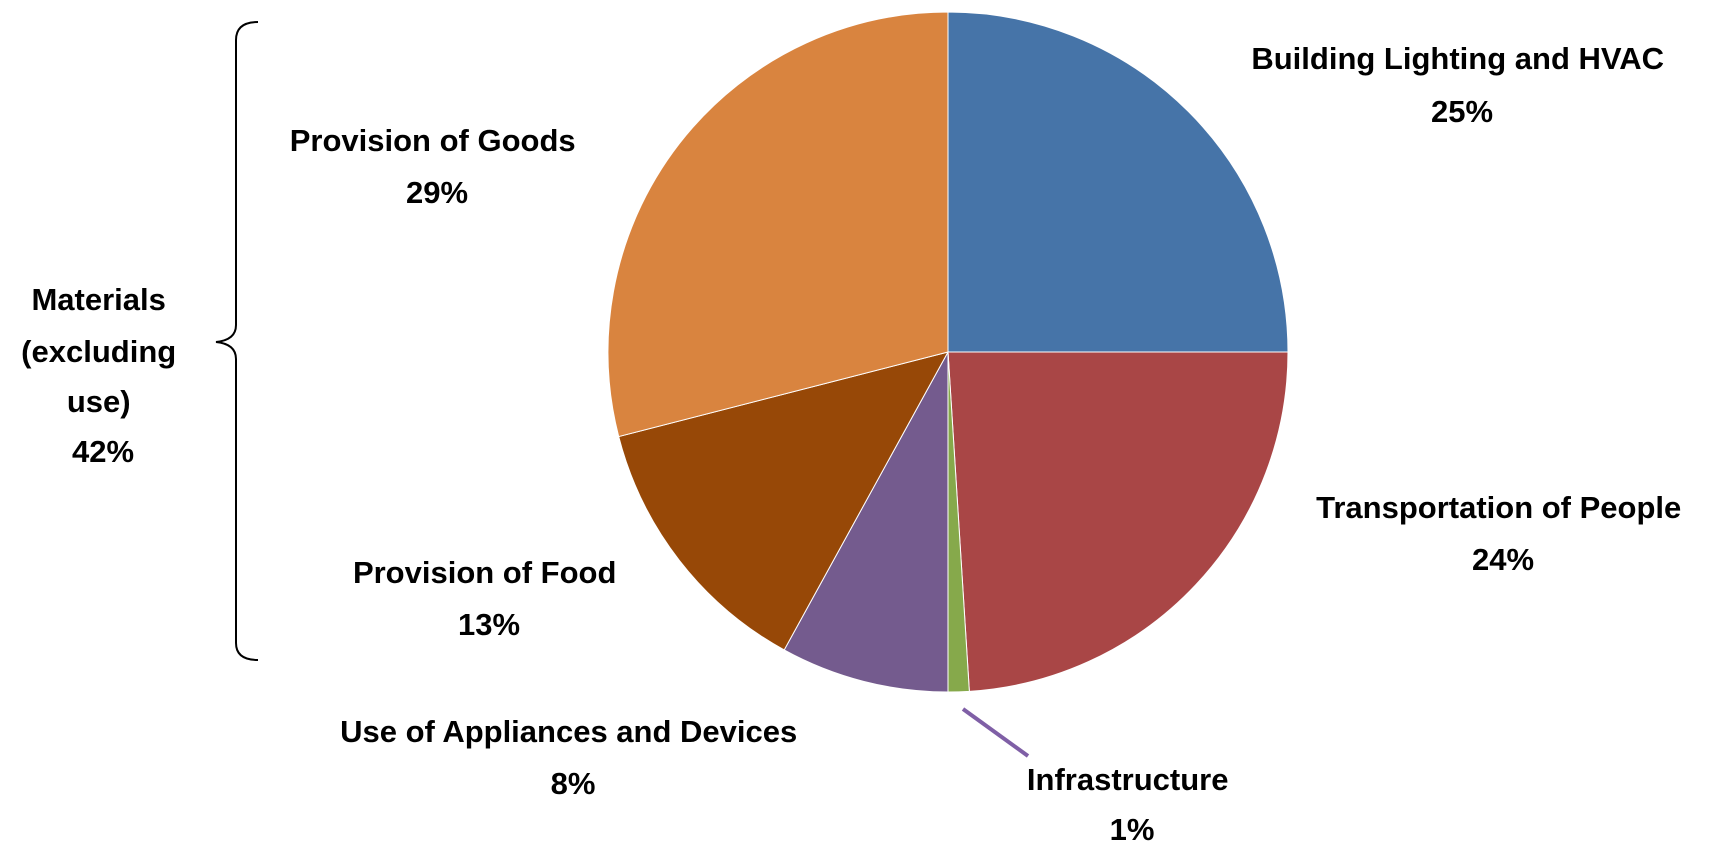  Describe the element at coordinates (995, 732) in the screenshot. I see `infrastructure-leader-line` at that location.